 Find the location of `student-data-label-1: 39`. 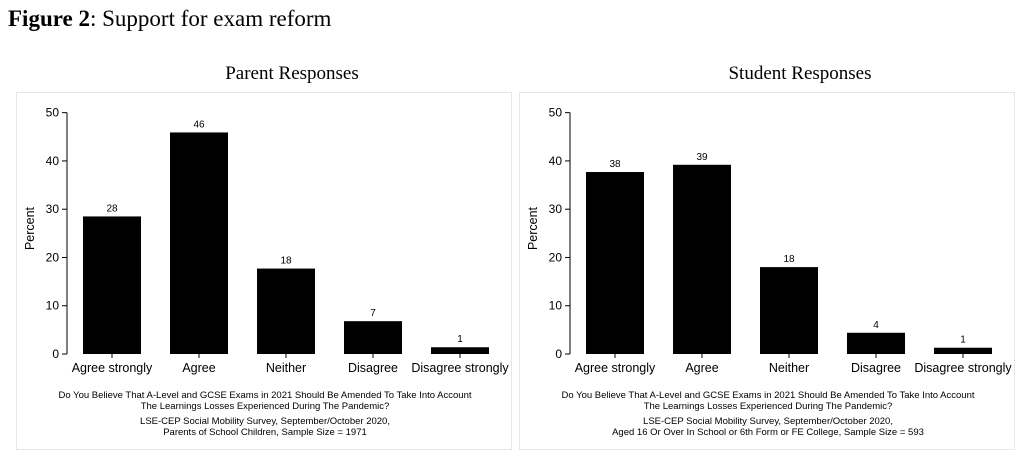

student-data-label-1: 39 is located at coordinates (702, 157).